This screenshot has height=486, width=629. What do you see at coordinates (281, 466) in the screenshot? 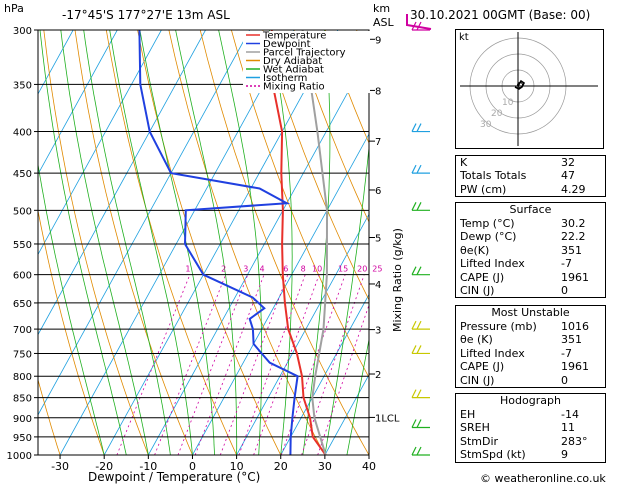
I see `temperature-tick-label: 20` at bounding box center [281, 466].